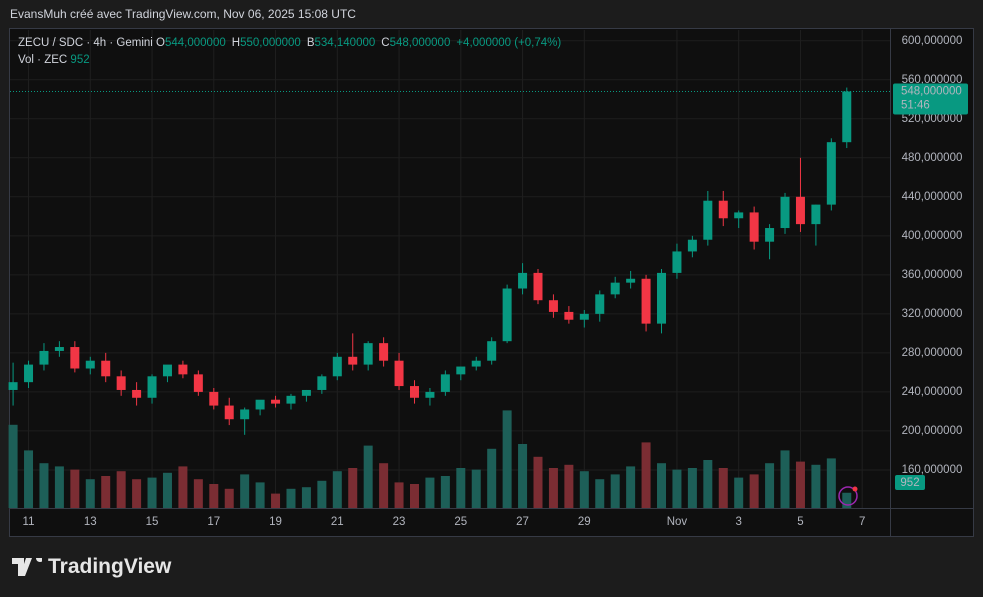 The image size is (983, 597). Describe the element at coordinates (420, 43) in the screenshot. I see `ohlc-value: 548,000000` at that location.